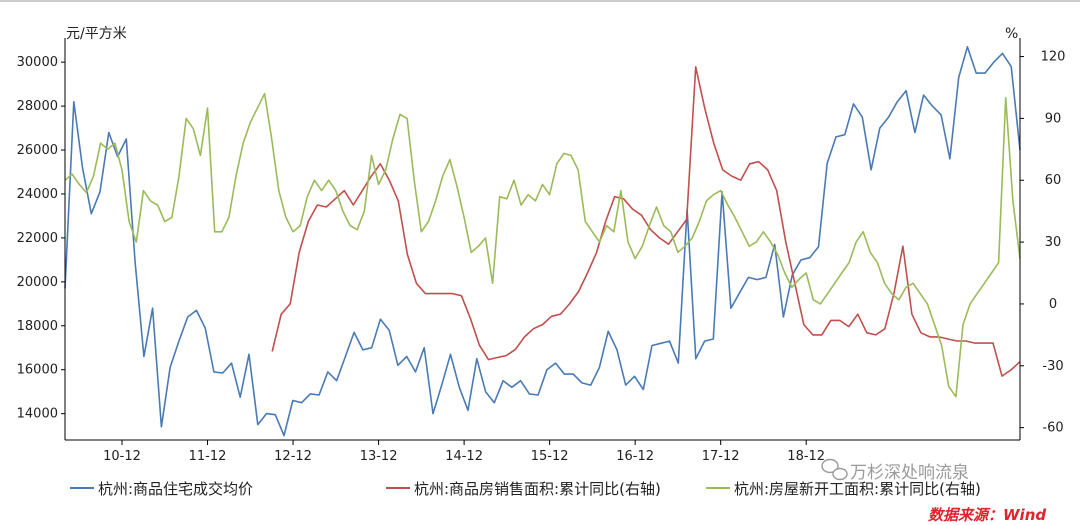 The width and height of the screenshot is (1080, 525). What do you see at coordinates (537, 489) in the screenshot?
I see `legend-label-sales-area: 杭州:商品房销售面积:累计同比(右轴)` at bounding box center [537, 489].